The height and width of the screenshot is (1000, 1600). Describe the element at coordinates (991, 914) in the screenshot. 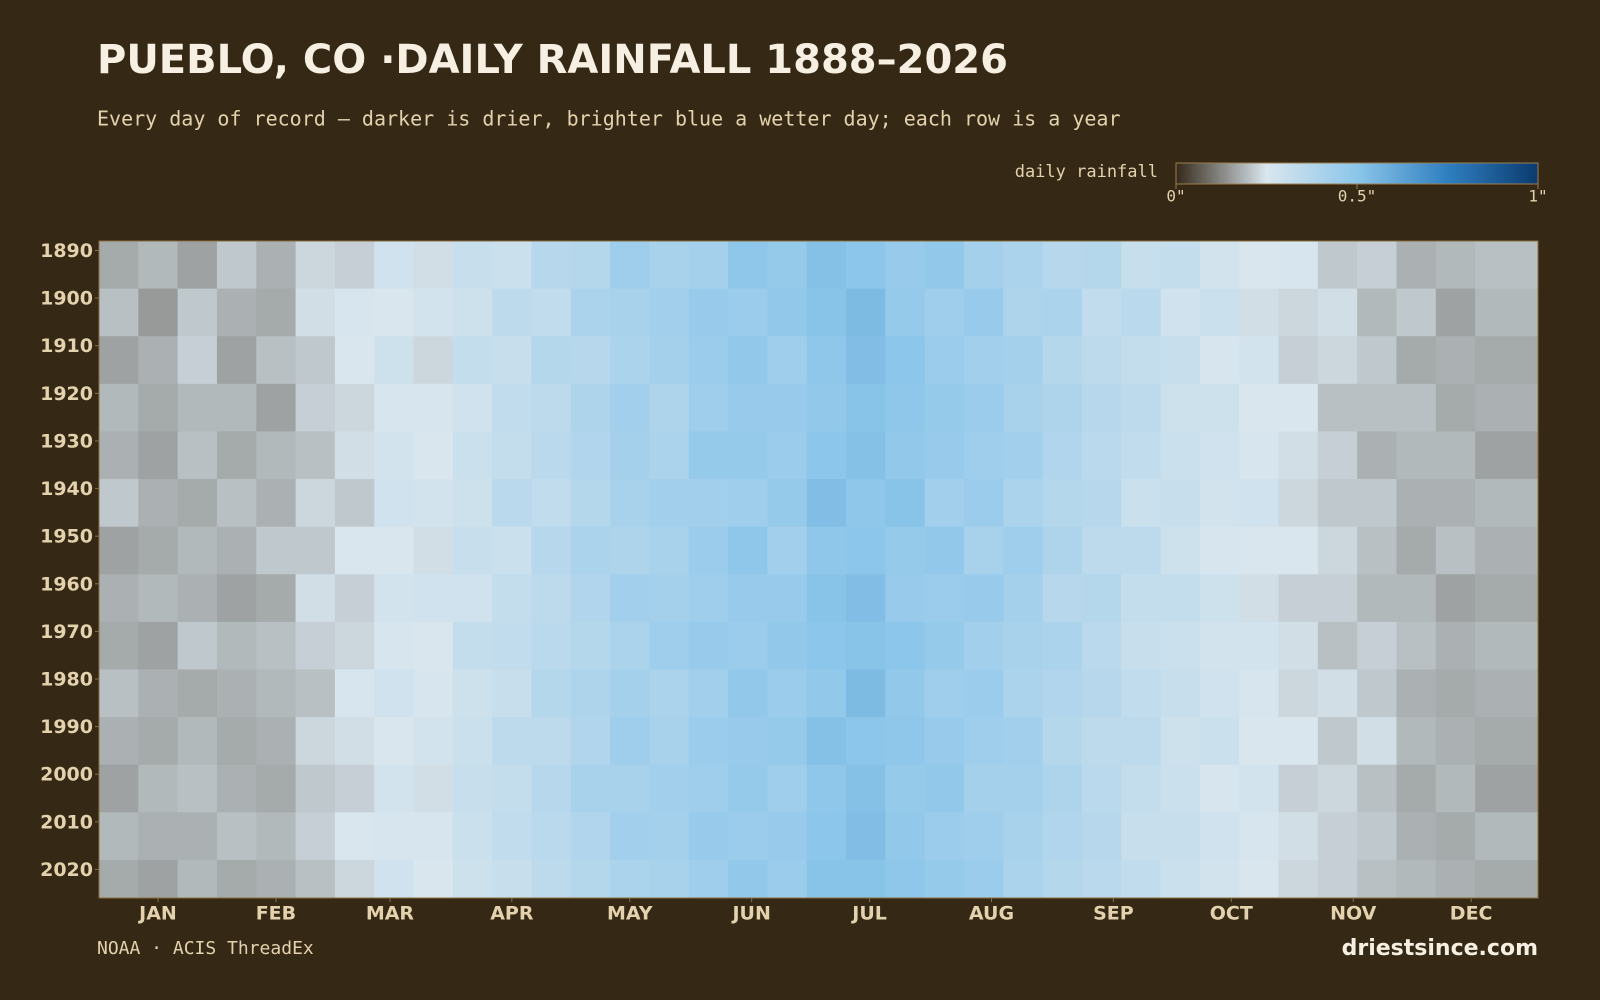

I see `x-tick-label: AUG` at that location.